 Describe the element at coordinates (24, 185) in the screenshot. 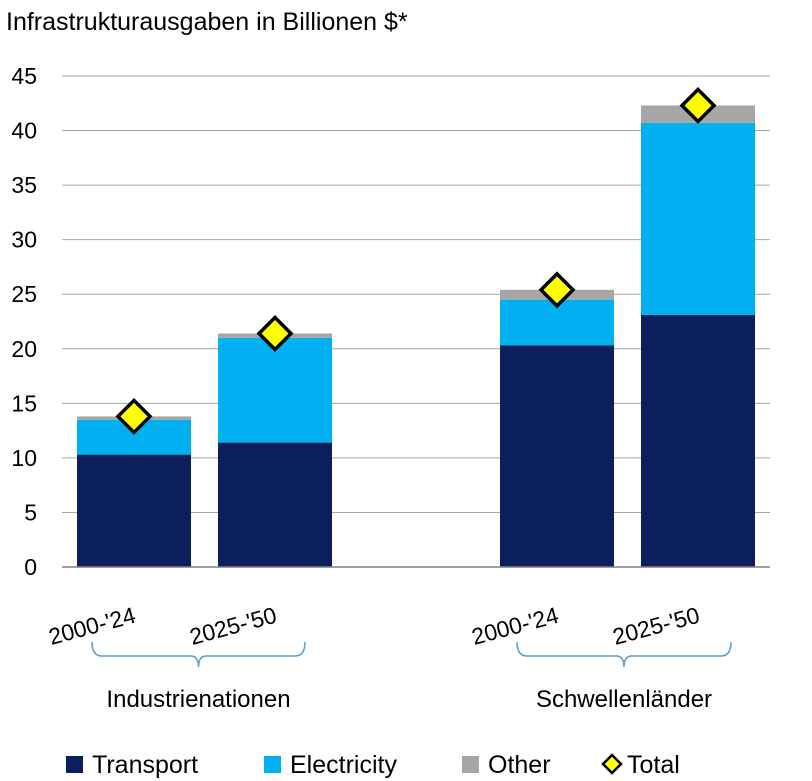

I see `y-tick-label: 35` at that location.